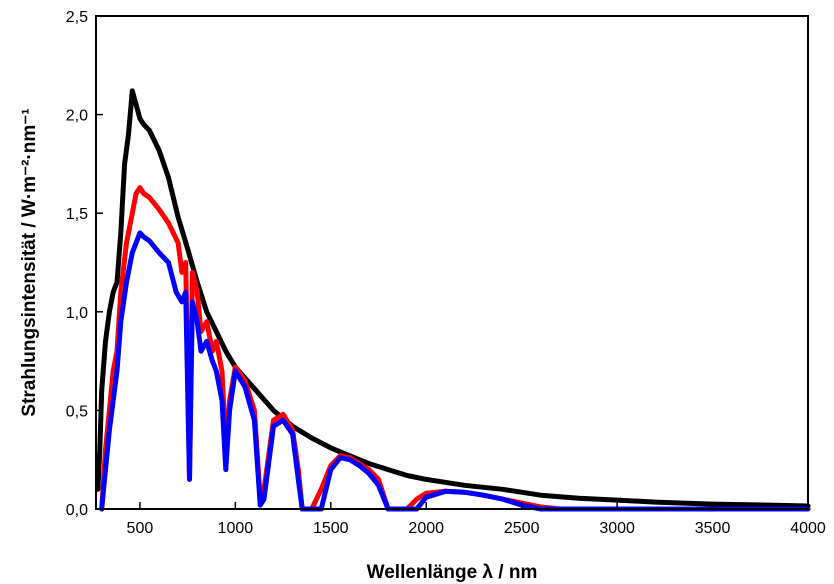 The image size is (834, 584). I want to click on x-tick-label: 2000, so click(426, 528).